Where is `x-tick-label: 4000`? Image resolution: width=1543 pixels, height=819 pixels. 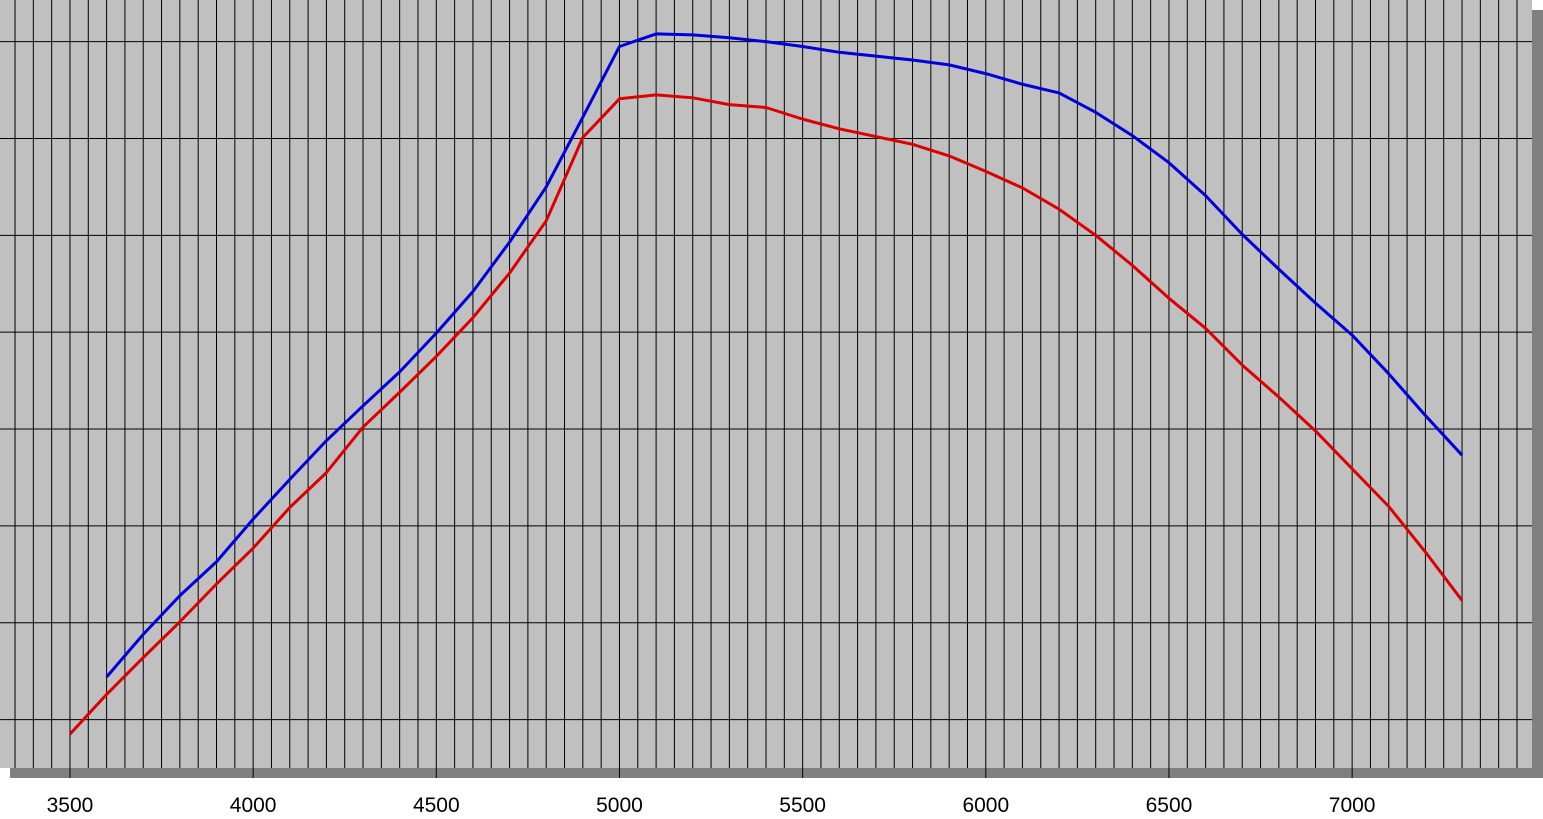
x-tick-label: 4000 is located at coordinates (253, 805).